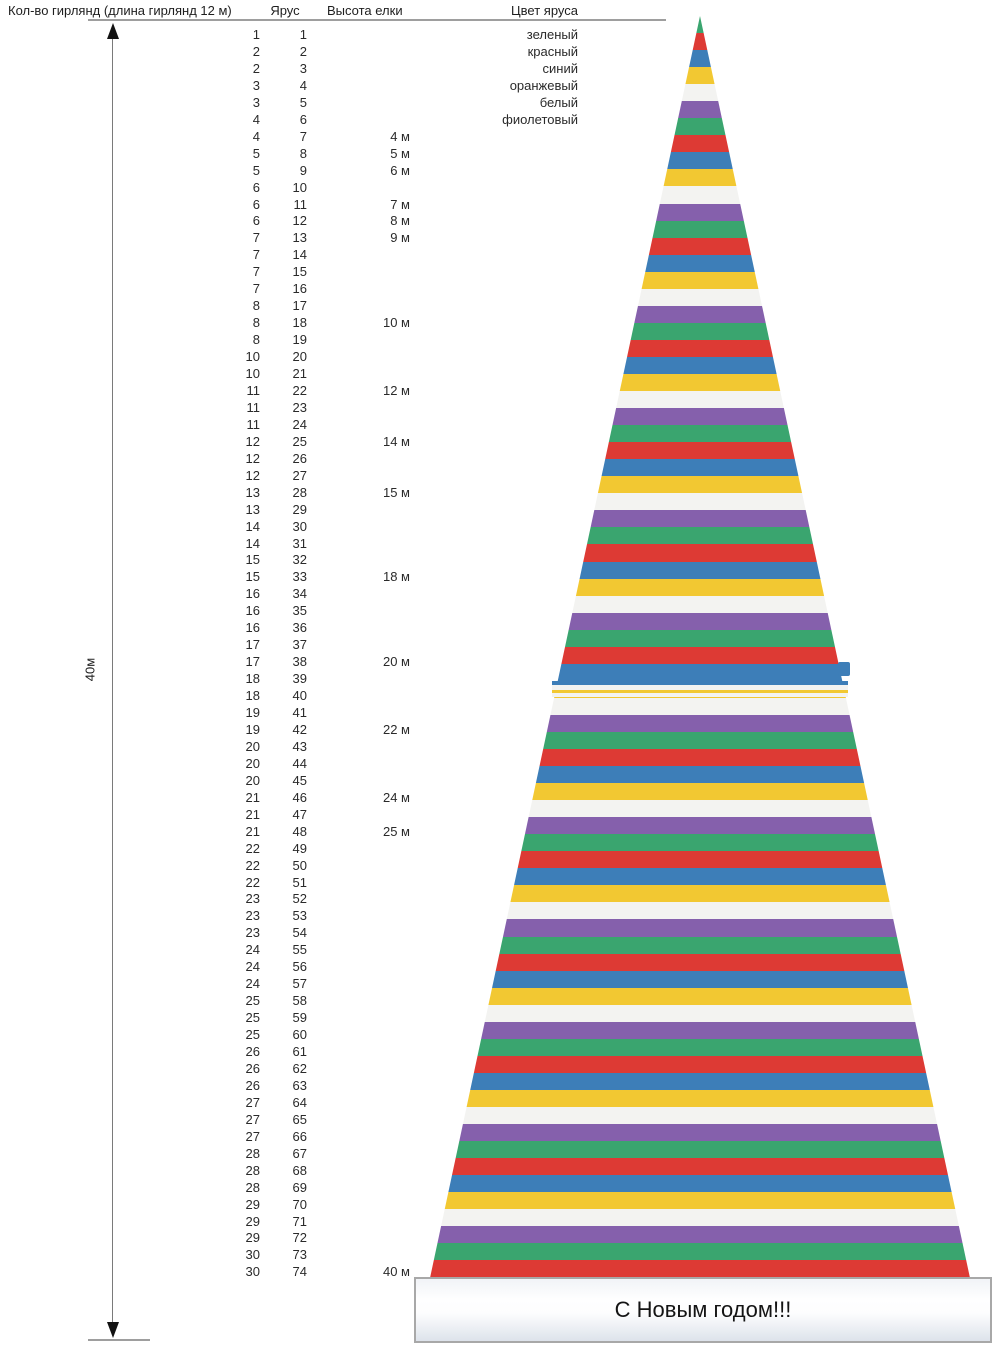 The width and height of the screenshot is (1000, 1349). What do you see at coordinates (300, 204) in the screenshot?
I see `table-row: 6 11 7 м` at bounding box center [300, 204].